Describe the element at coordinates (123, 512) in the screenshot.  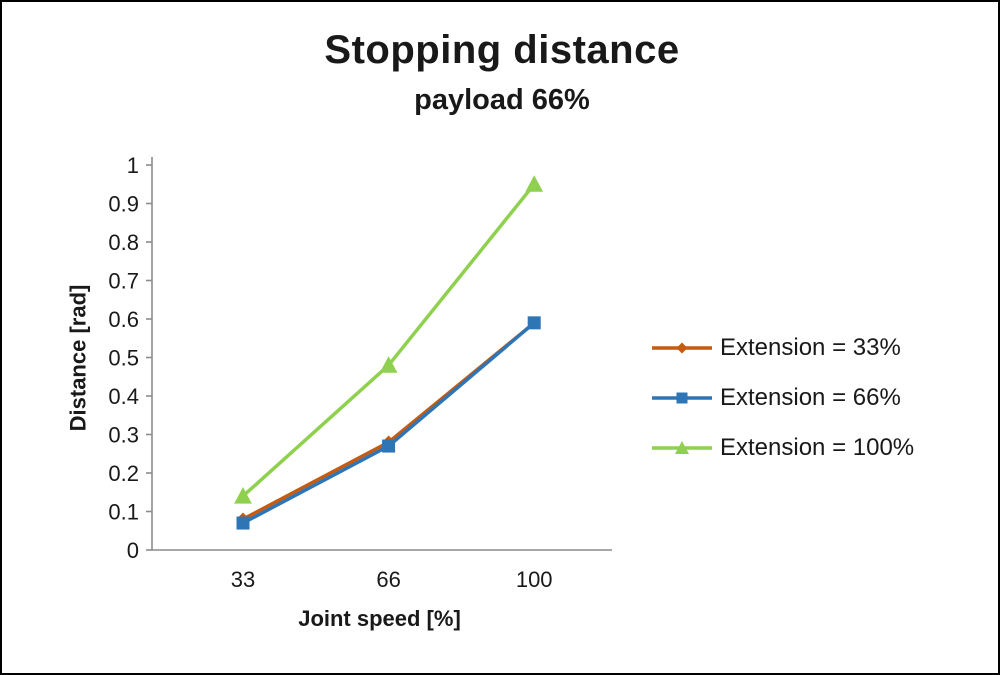
I see `y-tick-label: 0.1` at that location.